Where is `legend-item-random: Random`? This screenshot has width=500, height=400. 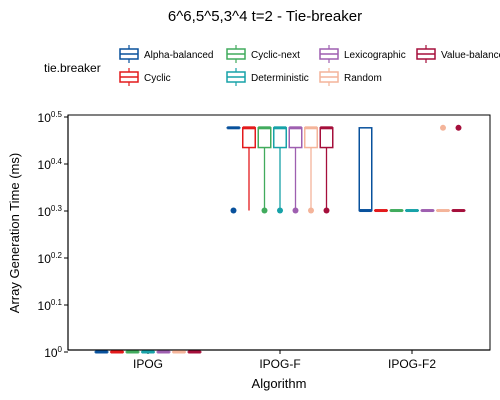 legend-item-random: Random is located at coordinates (350, 77).